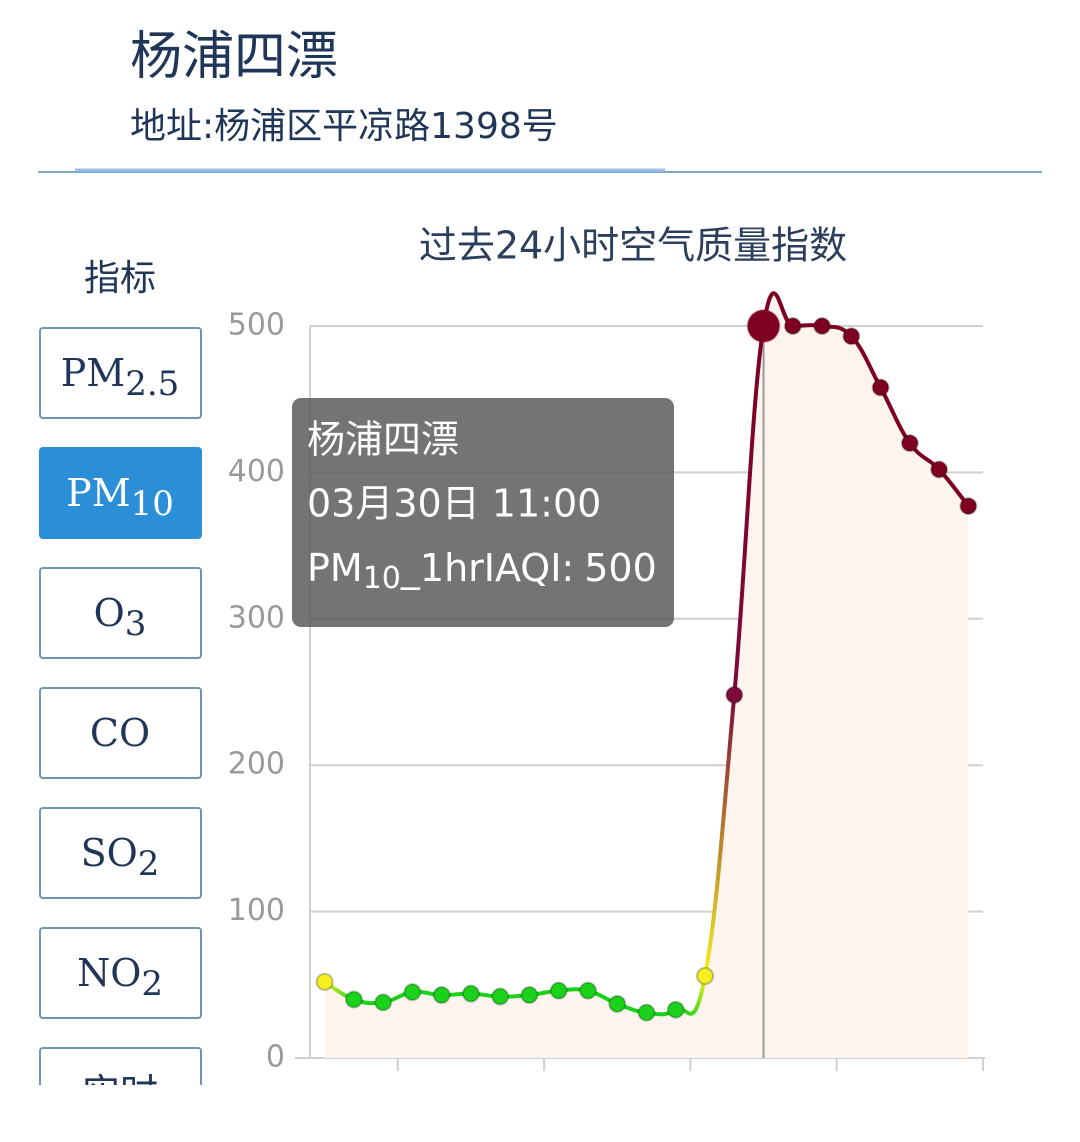 The image size is (1080, 1142). What do you see at coordinates (454, 504) in the screenshot?
I see `tooltip-time: 03月30日 11:00` at bounding box center [454, 504].